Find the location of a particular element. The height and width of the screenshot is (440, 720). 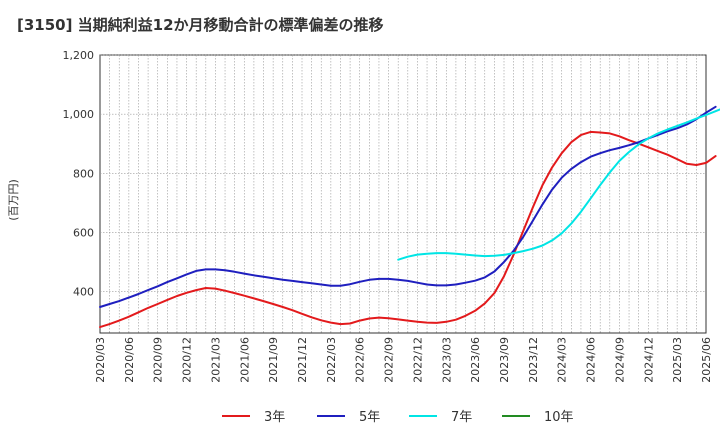

x-tick-label: 2021/03 is located at coordinates (215, 360).